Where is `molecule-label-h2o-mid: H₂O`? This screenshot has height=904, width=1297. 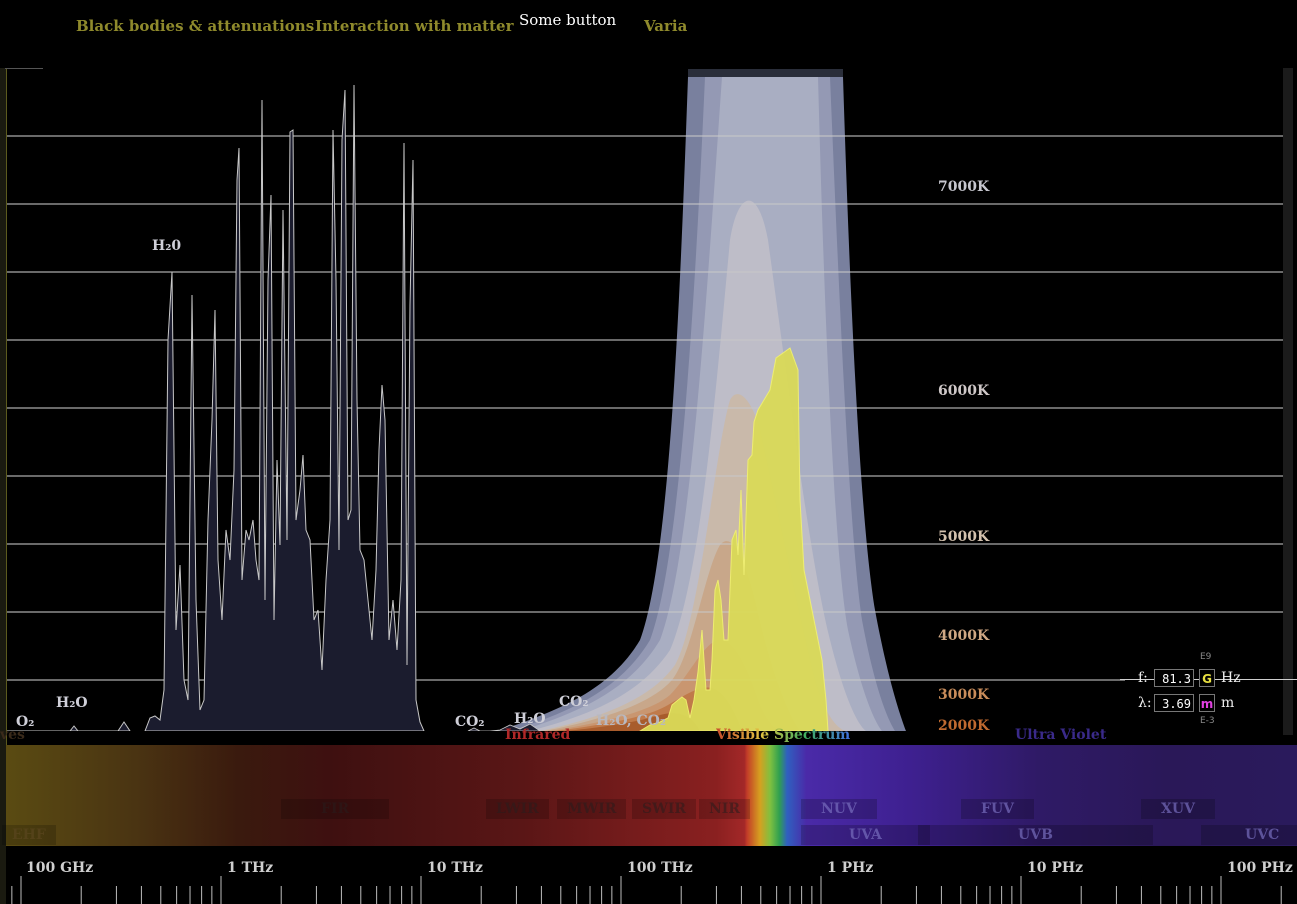
molecule-label-h2o-mid: H₂O is located at coordinates (530, 719).